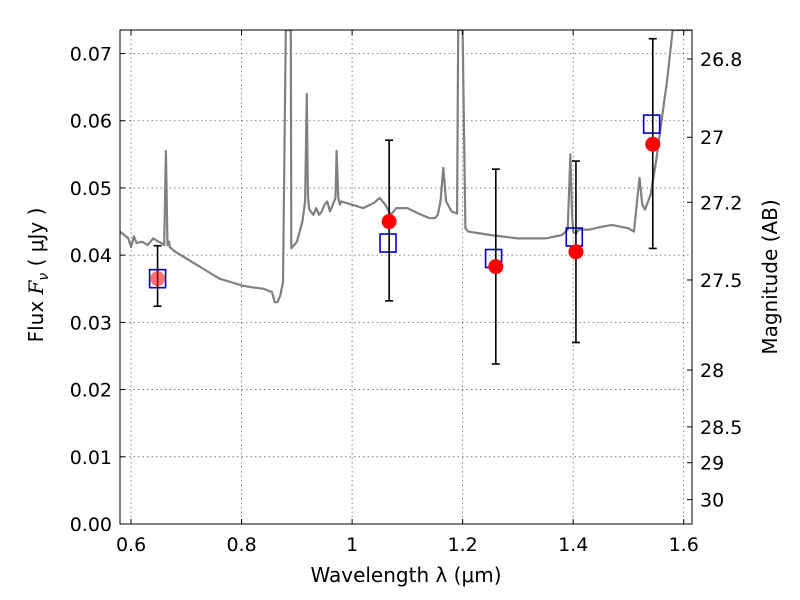 The width and height of the screenshot is (800, 600). I want to click on ylabel-prefix: Flux, so click(36, 318).